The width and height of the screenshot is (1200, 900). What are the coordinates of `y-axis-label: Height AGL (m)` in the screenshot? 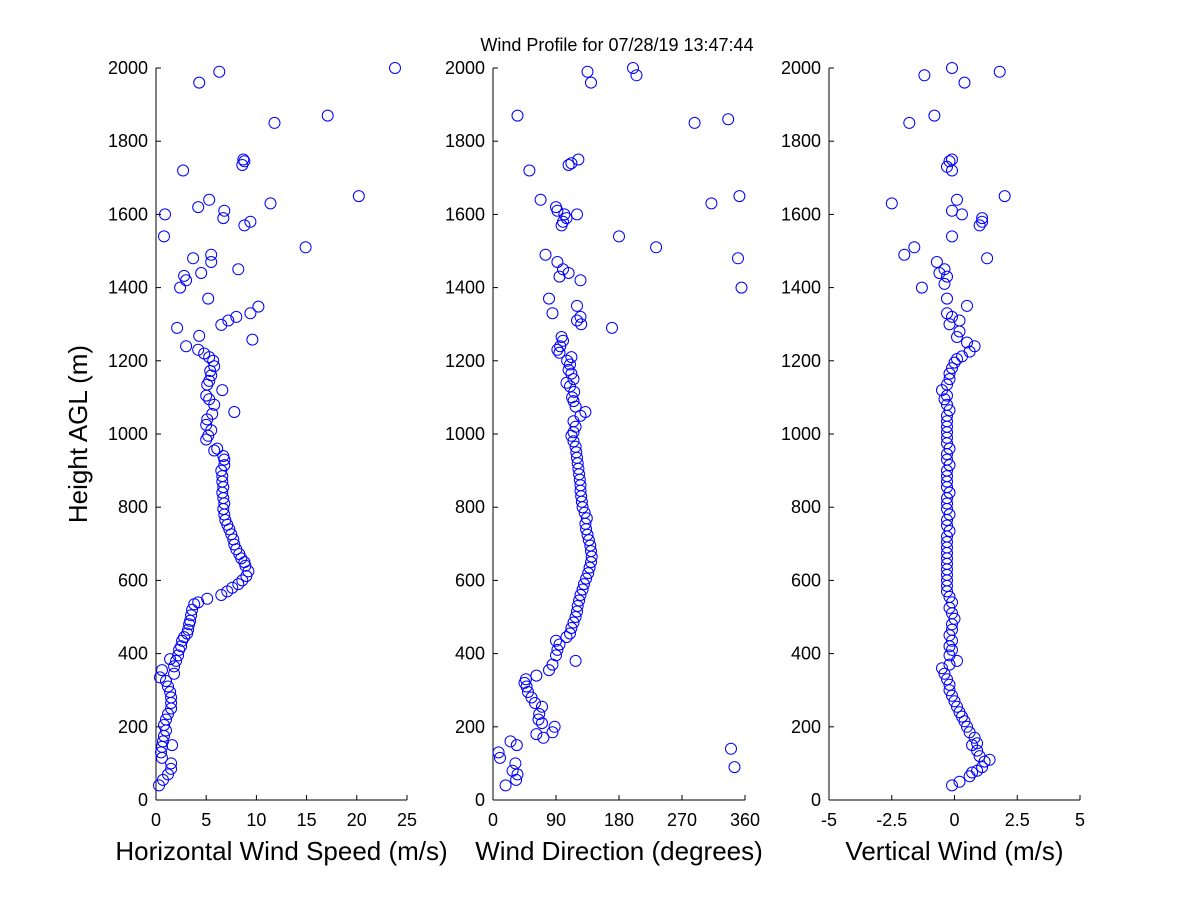 It's located at (78, 434).